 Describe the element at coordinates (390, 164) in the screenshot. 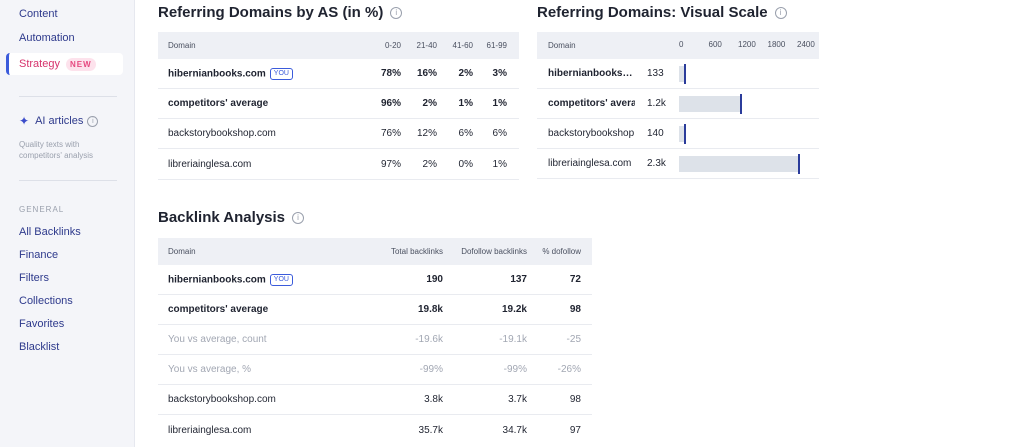

I see `value-cell: 97%` at that location.